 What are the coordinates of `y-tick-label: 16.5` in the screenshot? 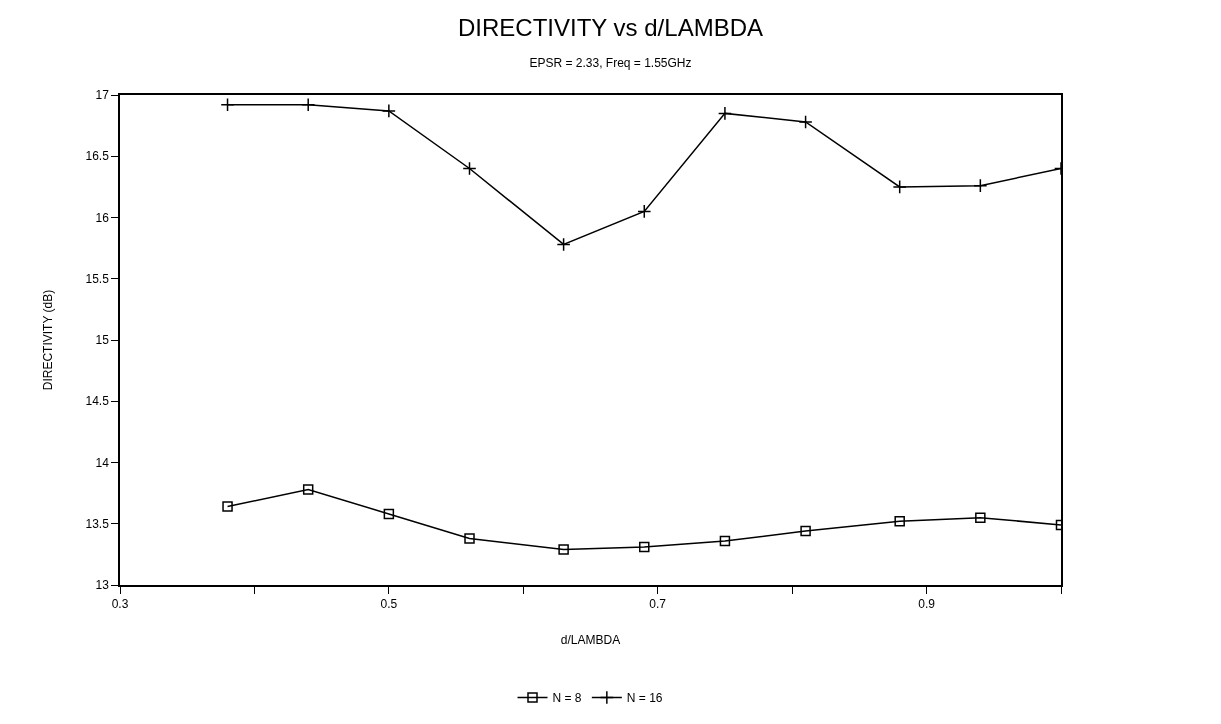 It's located at (97, 156).